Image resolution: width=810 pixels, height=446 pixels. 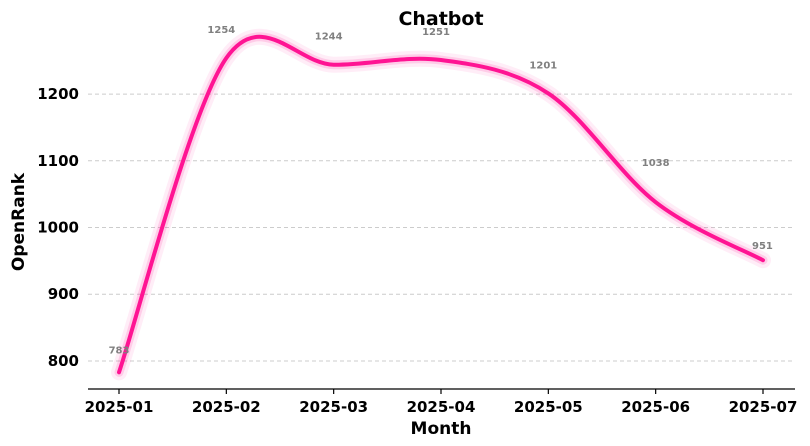 I want to click on data-label: 1254, so click(x=221, y=30).